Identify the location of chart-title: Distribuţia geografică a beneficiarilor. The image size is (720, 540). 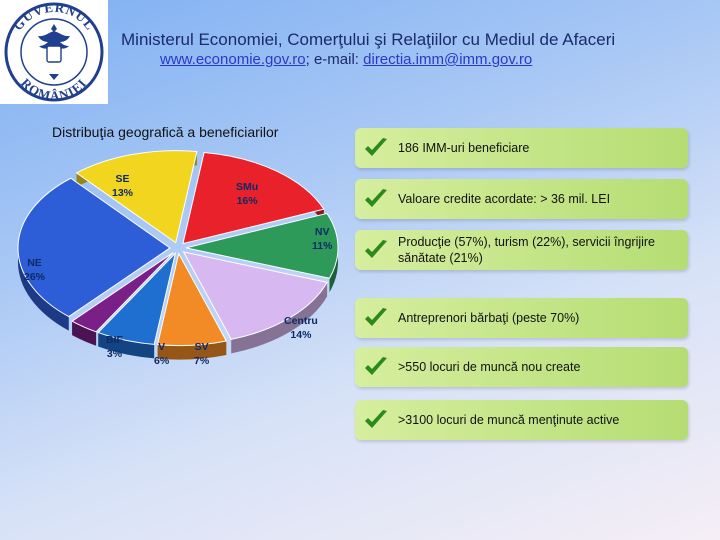
(165, 132).